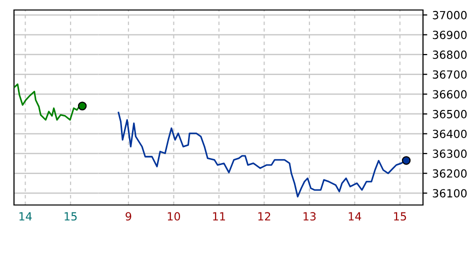 The image size is (475, 260). Describe the element at coordinates (449, 134) in the screenshot. I see `y-tick-label: 36400` at that location.